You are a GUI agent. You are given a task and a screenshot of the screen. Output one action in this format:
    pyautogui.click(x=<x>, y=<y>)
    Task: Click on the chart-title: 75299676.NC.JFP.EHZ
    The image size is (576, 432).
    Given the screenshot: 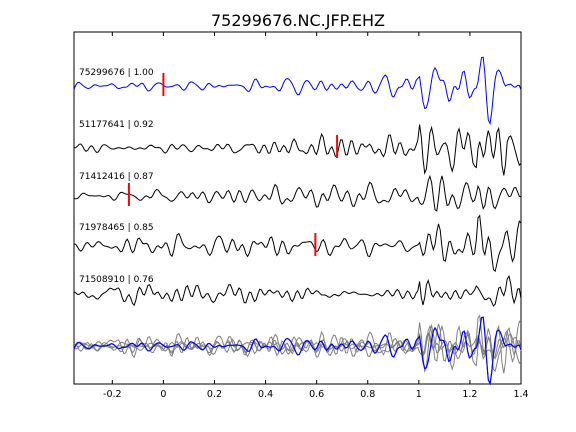 What is the action you would take?
    pyautogui.click(x=298, y=20)
    